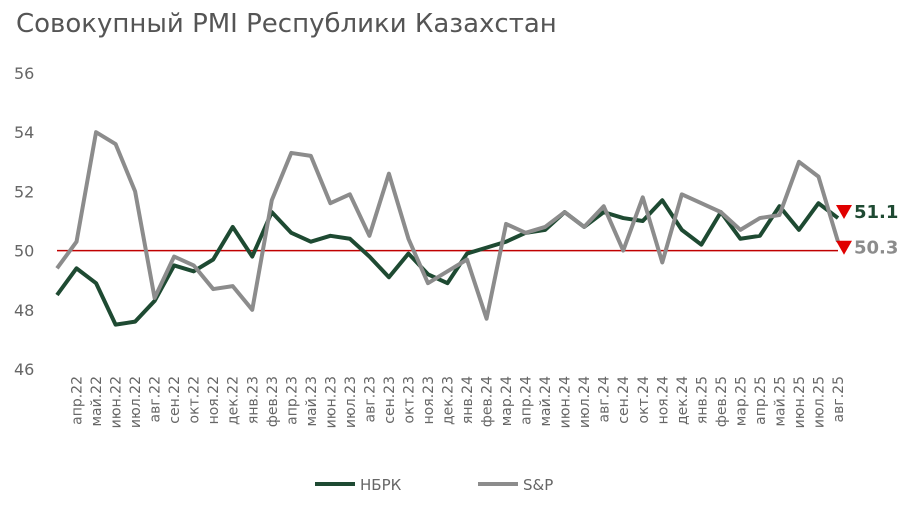 Image resolution: width=920 pixels, height=514 pixels. What do you see at coordinates (800, 402) in the screenshot?
I see `x-tick-label: июн.25` at bounding box center [800, 402].